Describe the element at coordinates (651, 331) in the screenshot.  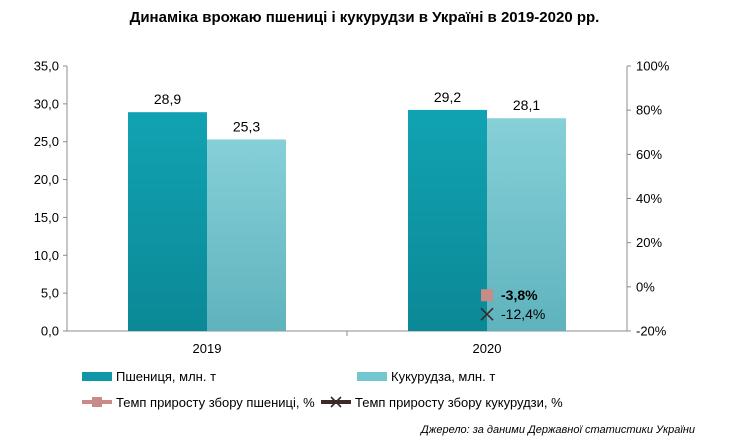
I see `right-tick-label: -20%` at that location.